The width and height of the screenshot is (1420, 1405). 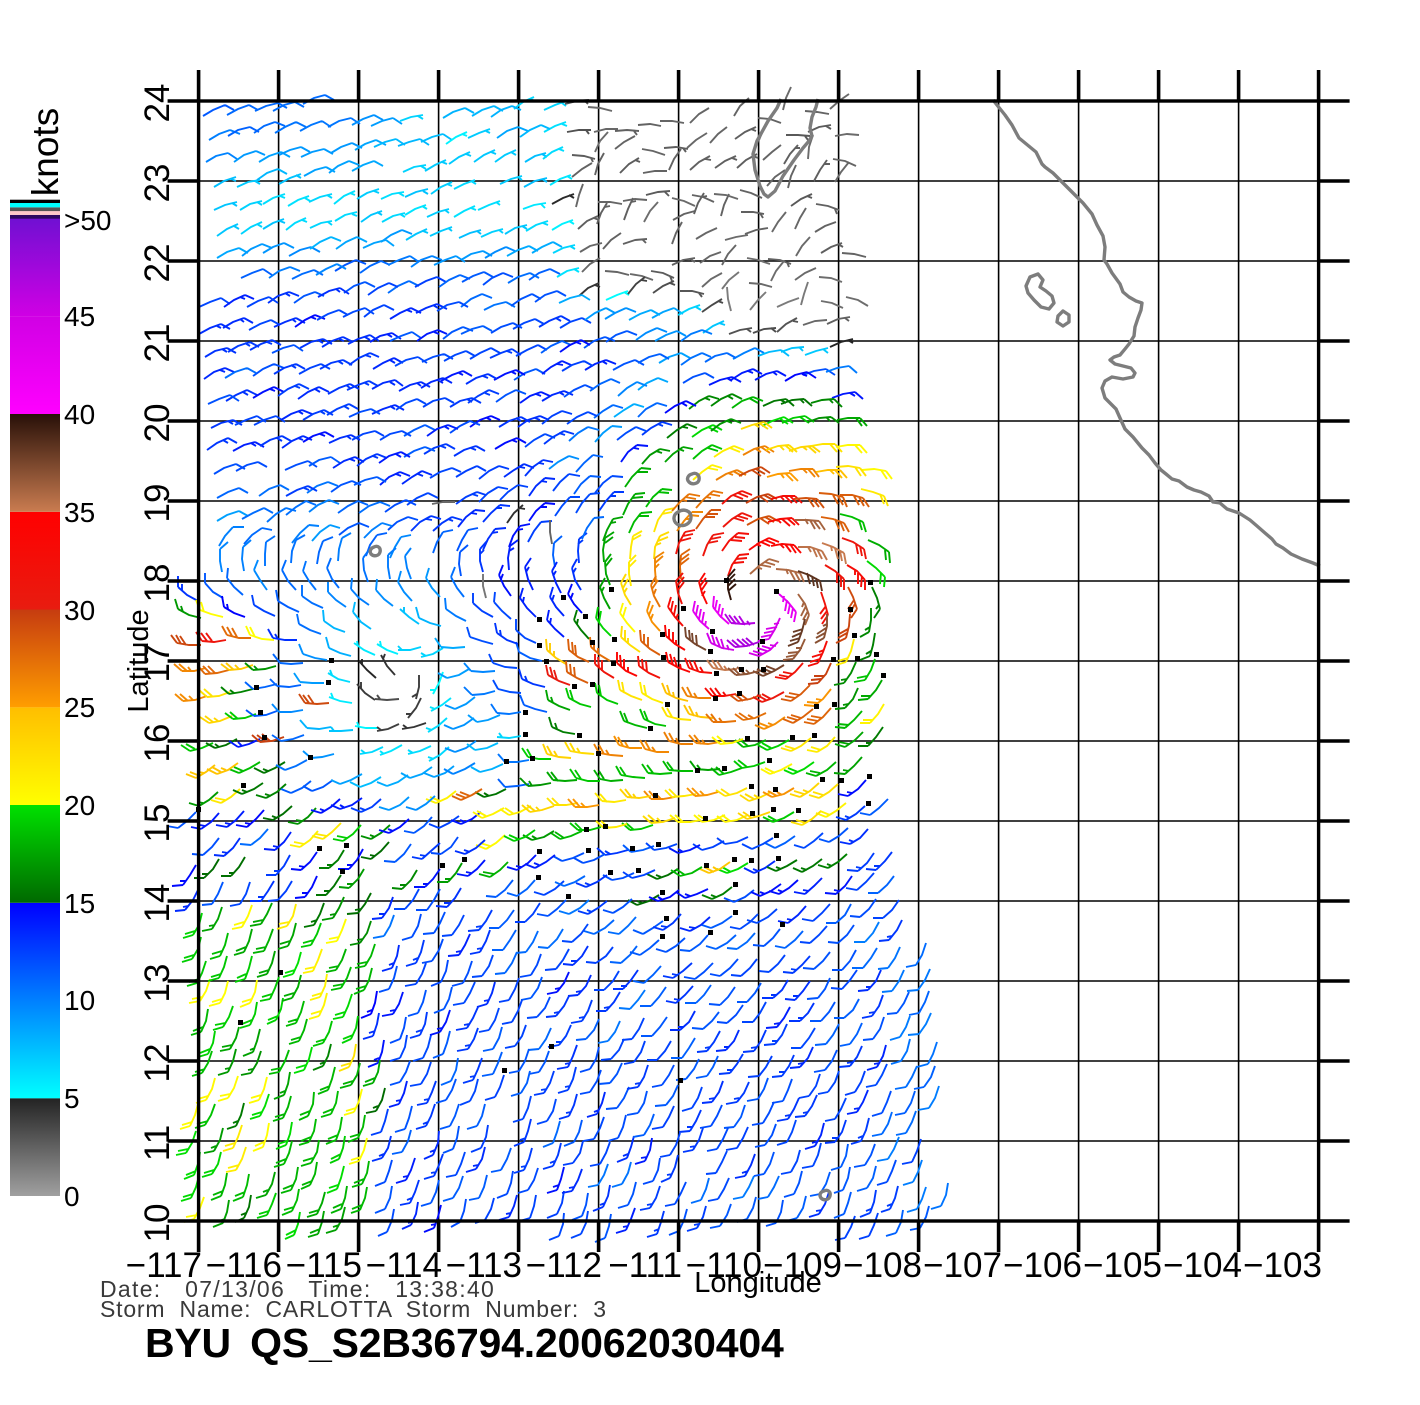 I want to click on svg-text: knots, so click(x=45, y=152).